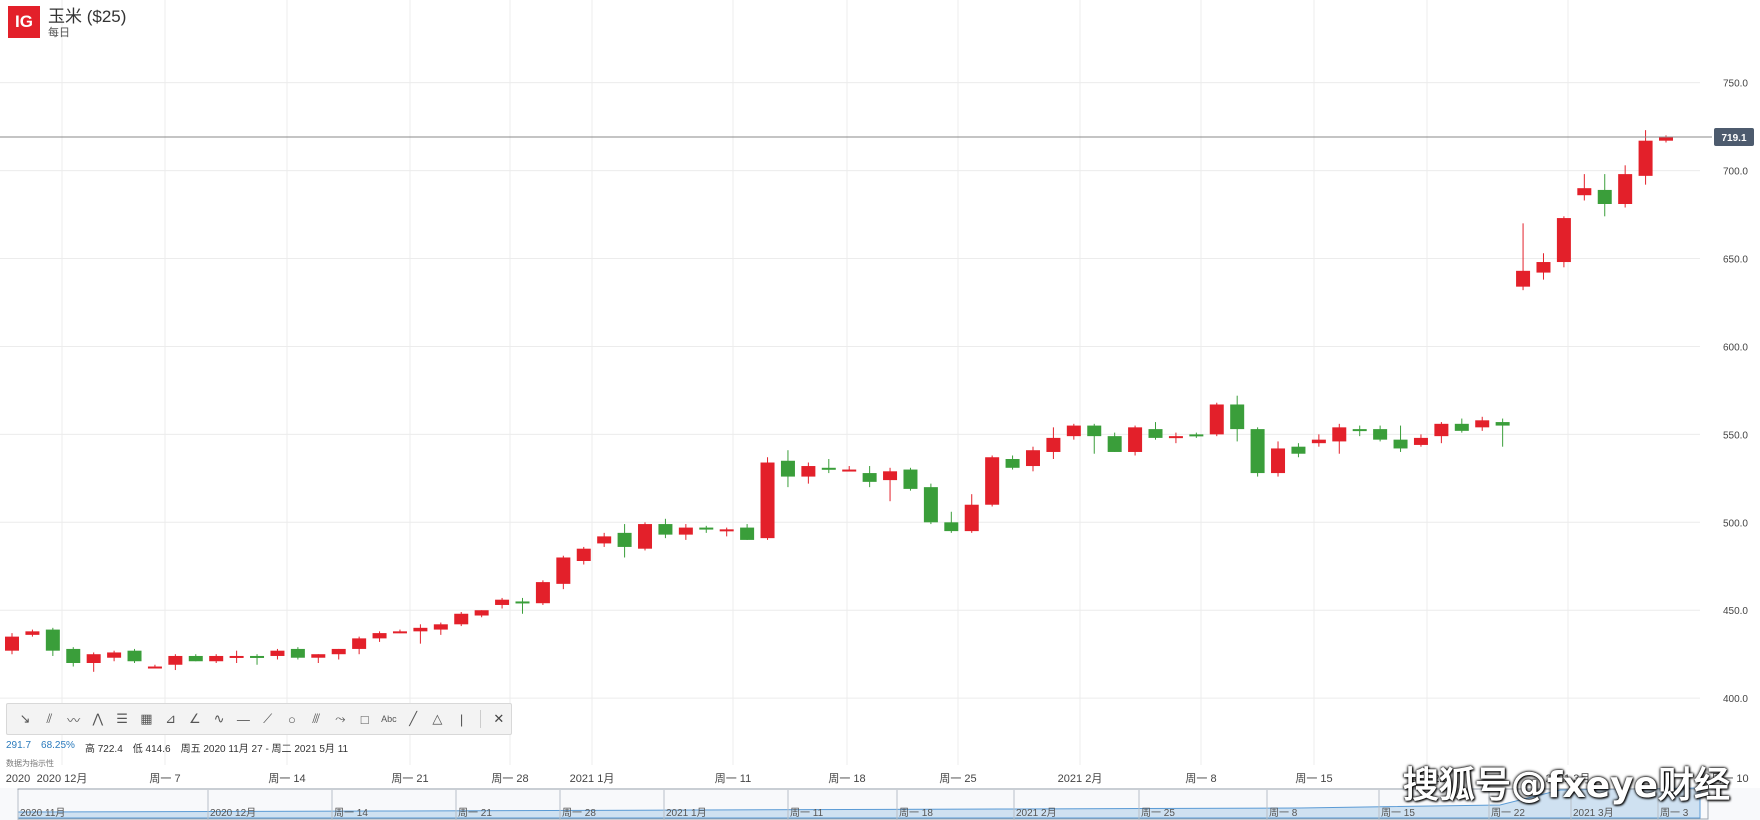 This screenshot has height=820, width=1760. Describe the element at coordinates (146, 718) in the screenshot. I see `fib-grid-tool-icon: ▦` at that location.